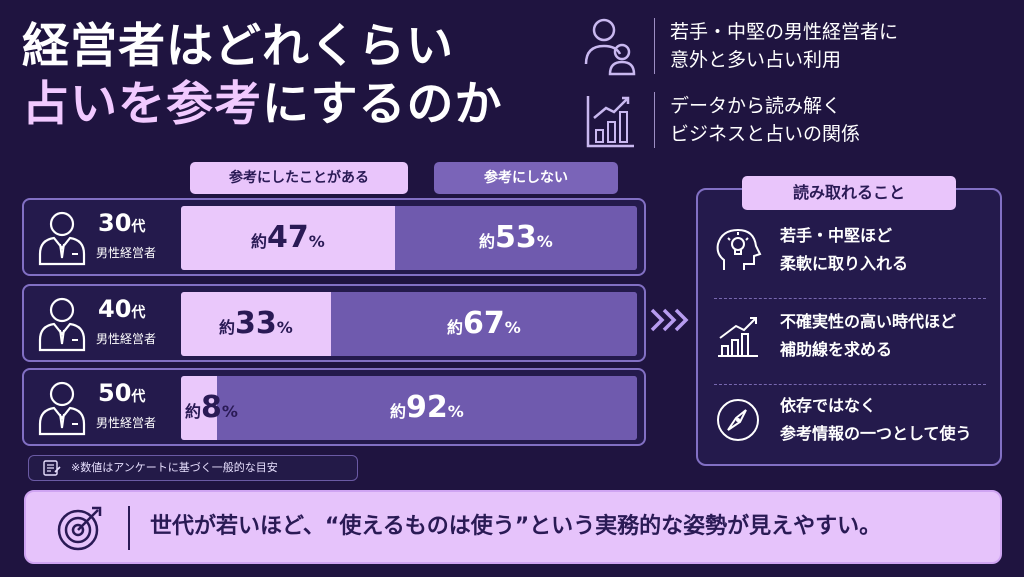  What do you see at coordinates (115, 223) in the screenshot?
I see `age-number: 30` at bounding box center [115, 223].